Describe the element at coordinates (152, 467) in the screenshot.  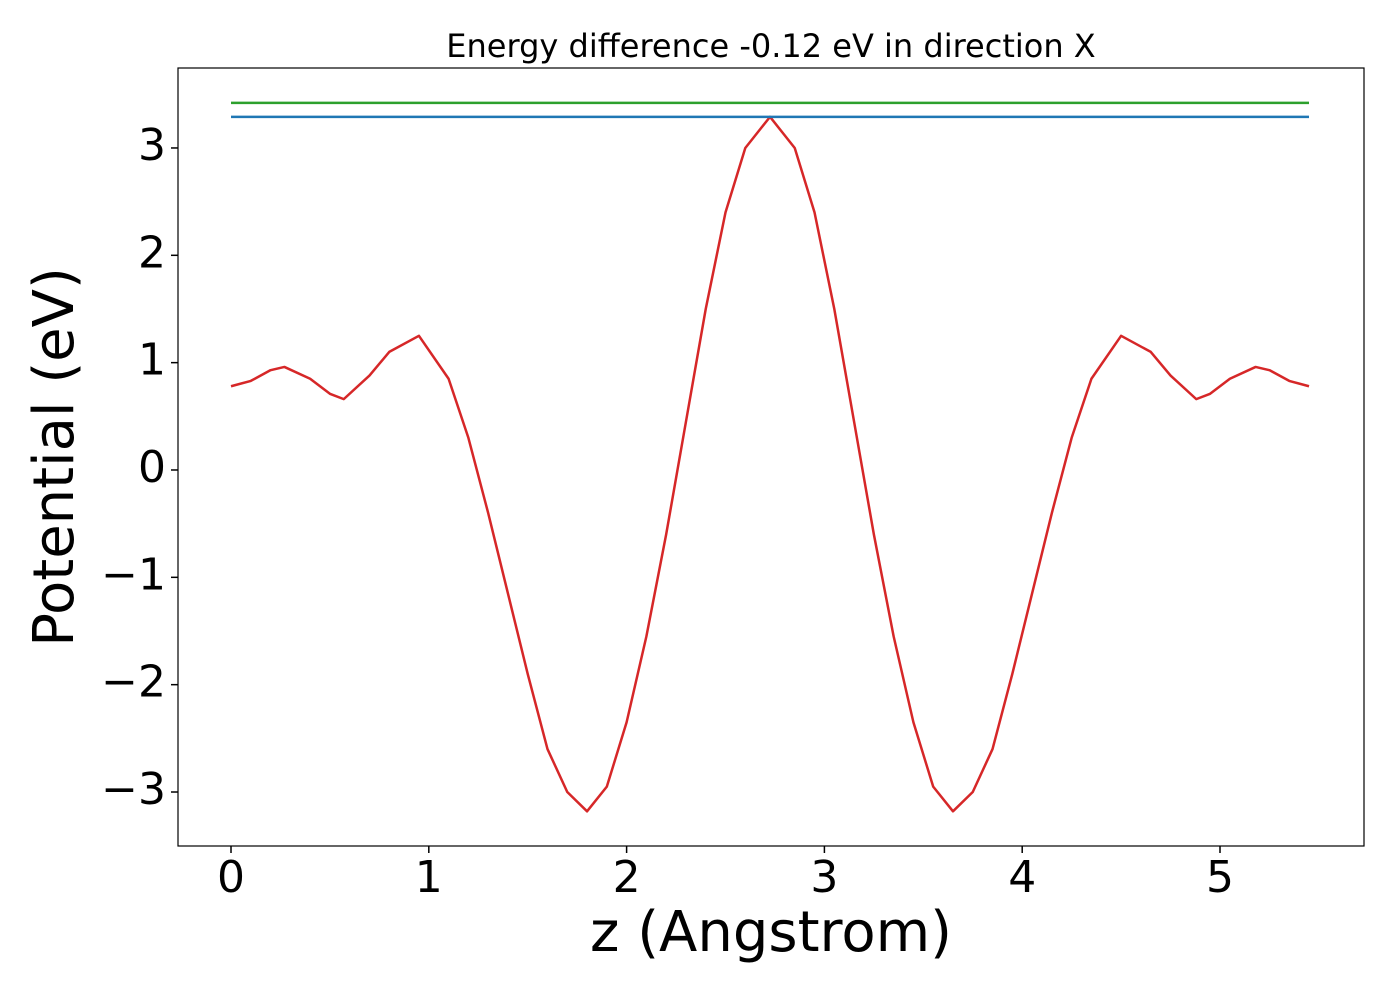
I see `y-tick-label: 0` at that location.